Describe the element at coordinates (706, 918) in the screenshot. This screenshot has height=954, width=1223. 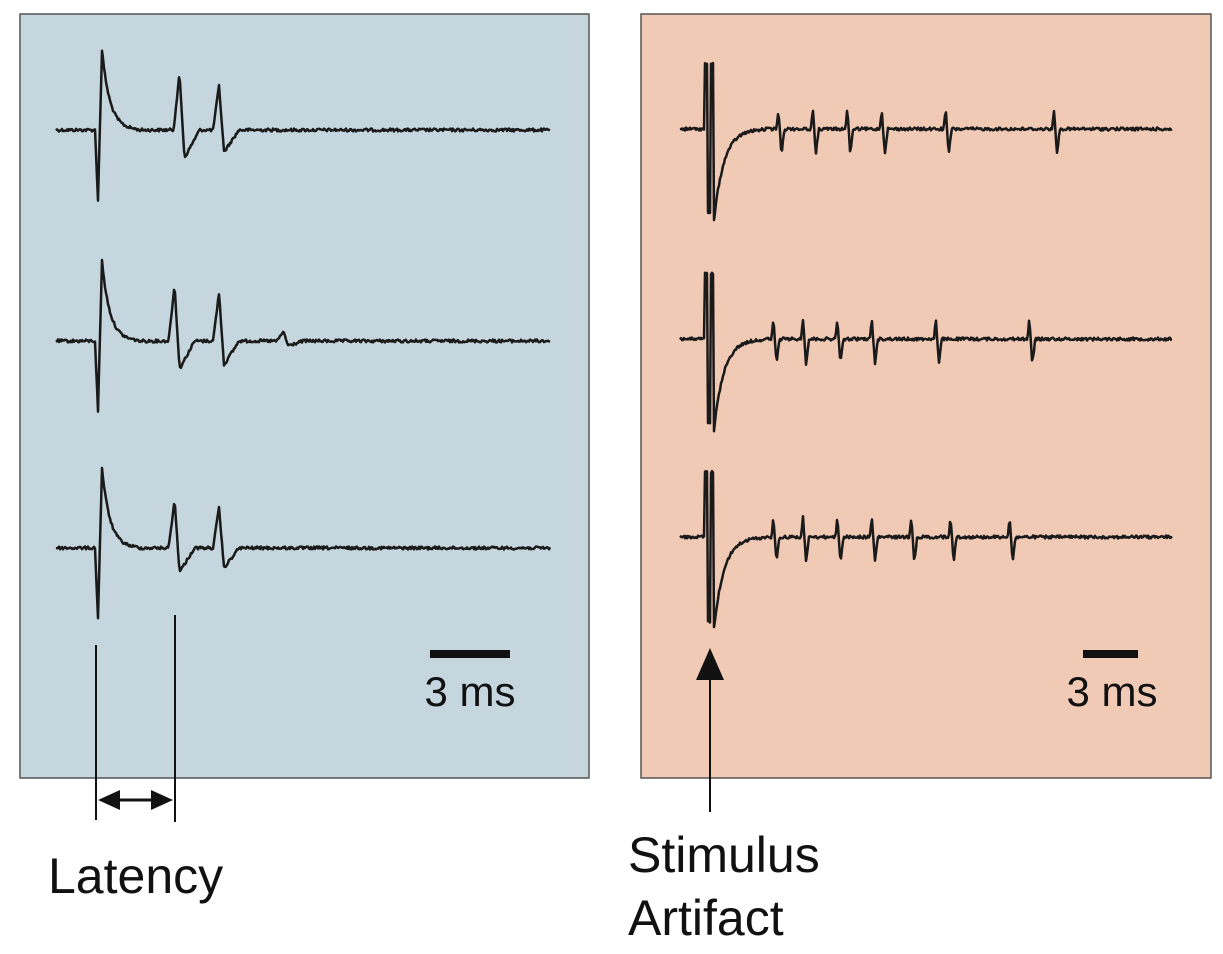
I see `artifact-label: Artifact` at that location.